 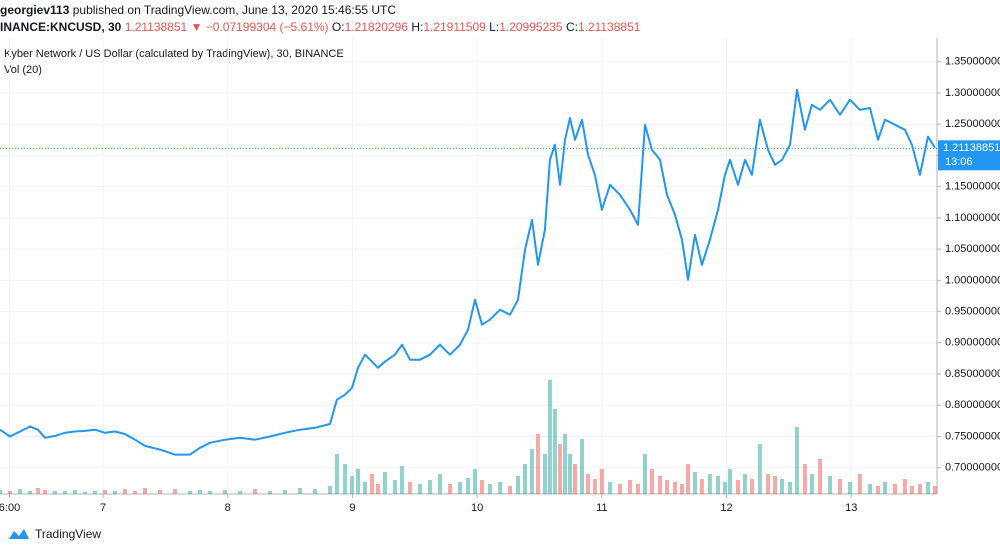 I want to click on volume-label: Vol (20), so click(x=23, y=70).